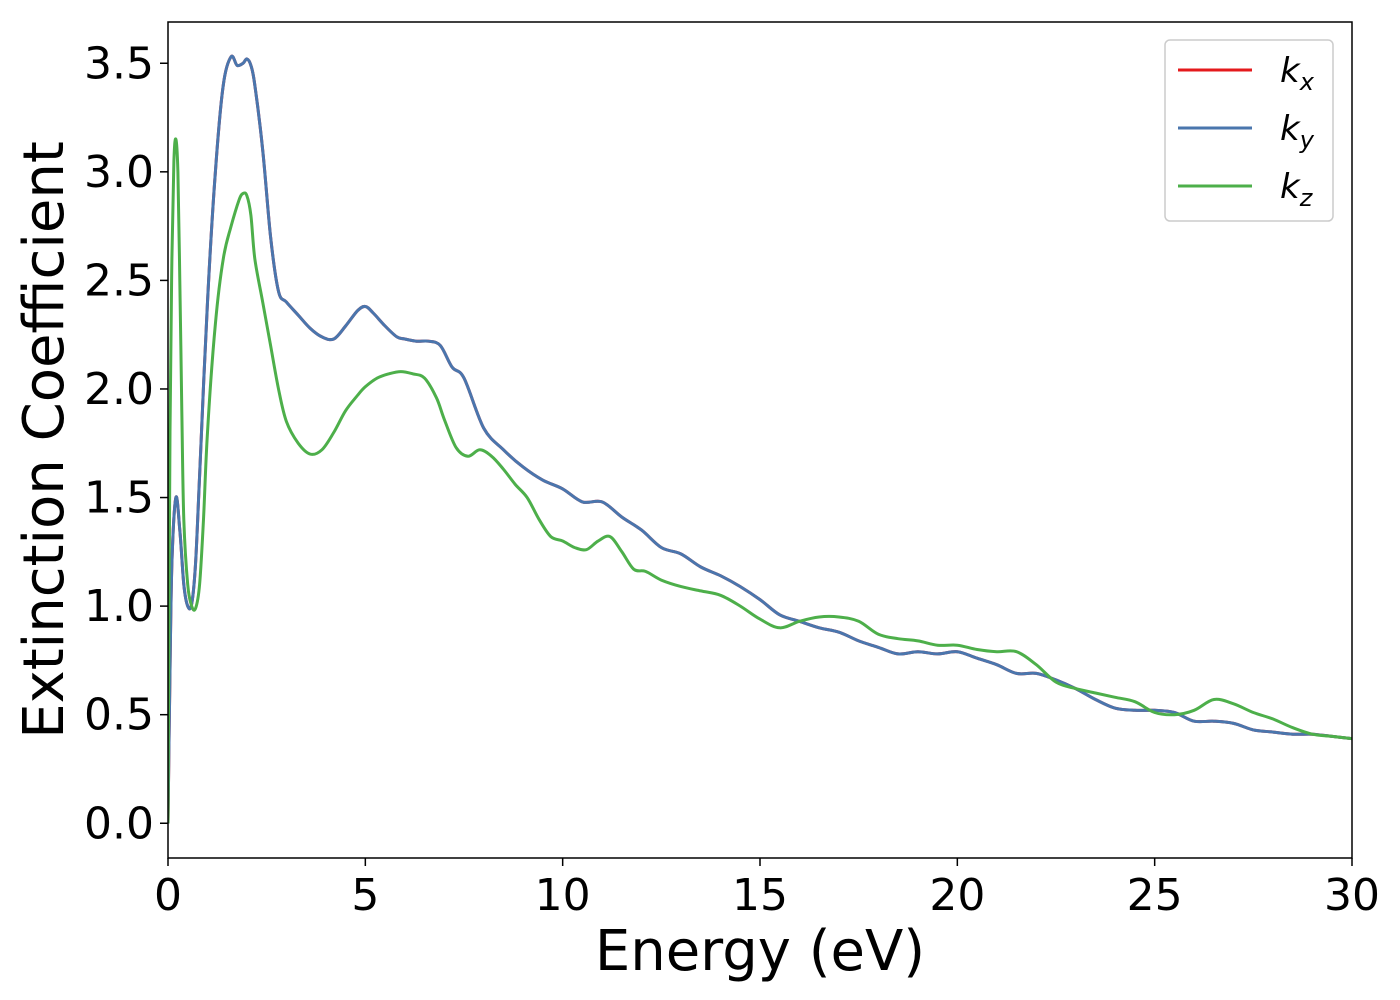  Describe the element at coordinates (365, 895) in the screenshot. I see `x-tick-label: 5` at that location.